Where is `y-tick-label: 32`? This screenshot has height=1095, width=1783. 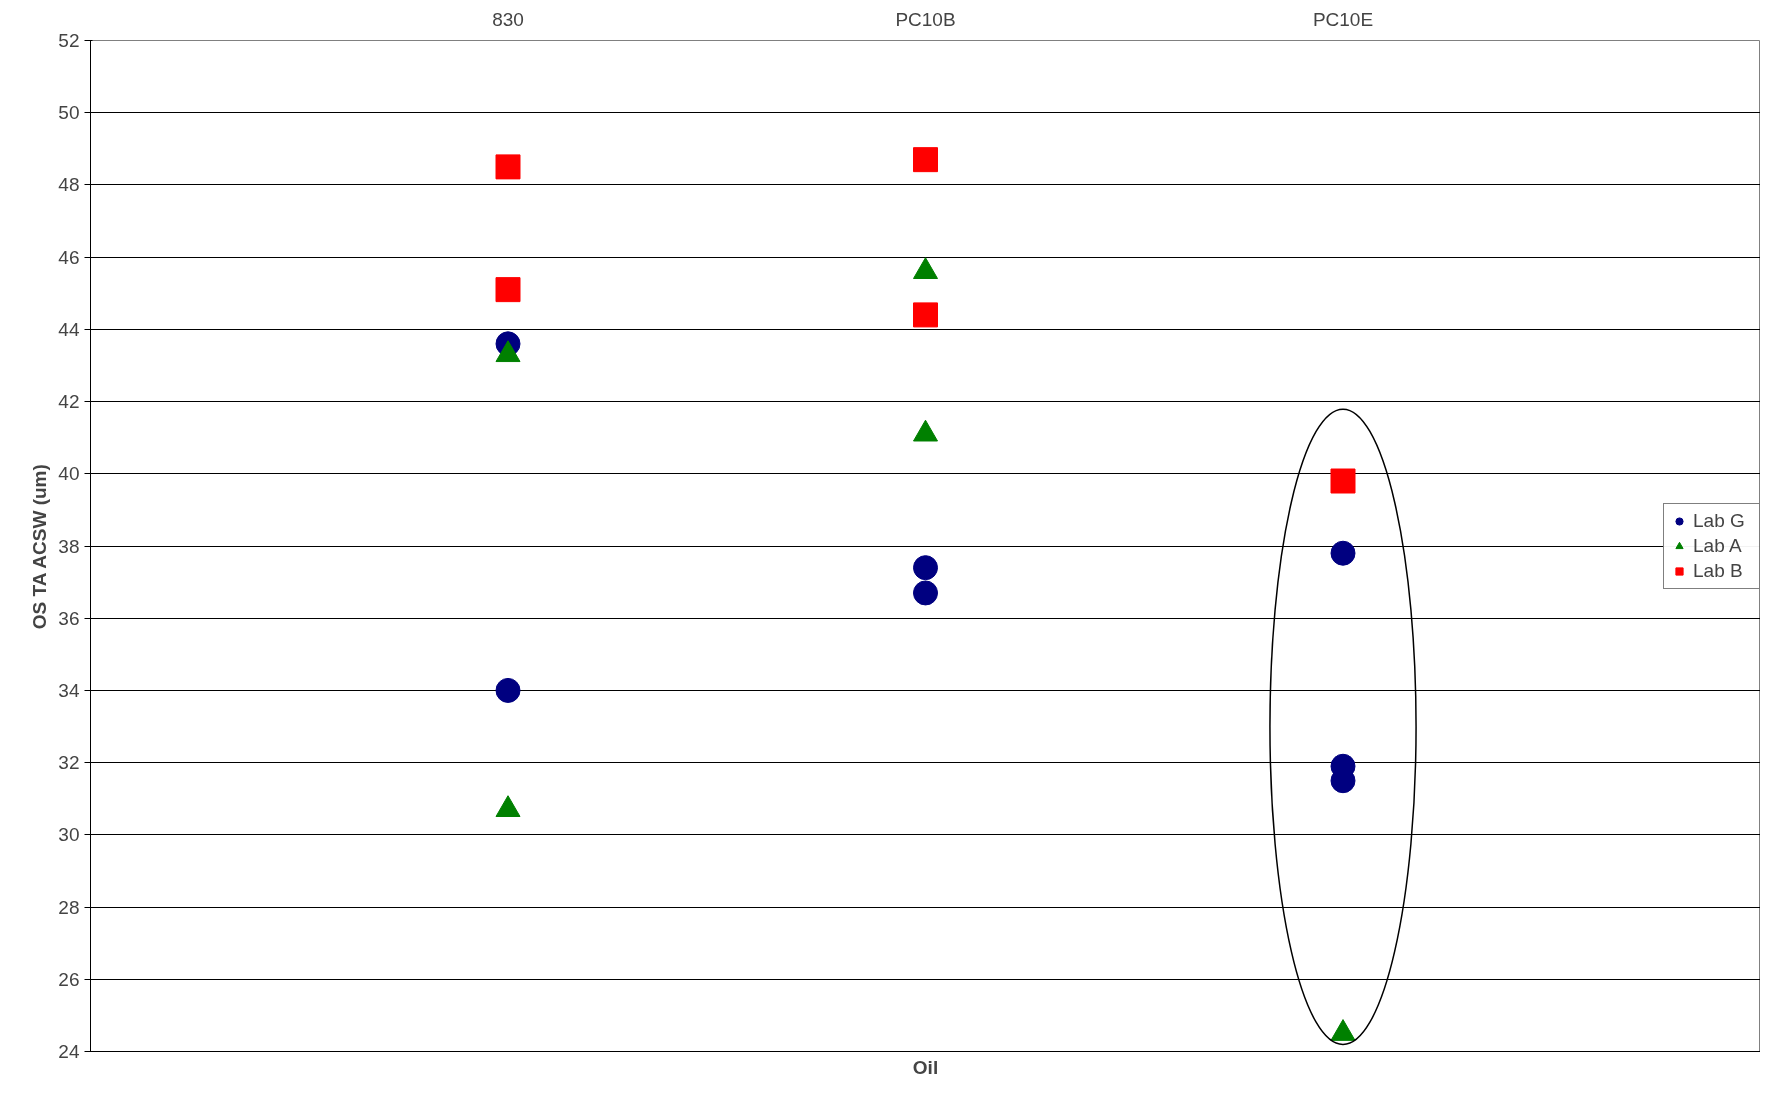 y-tick-label: 32 is located at coordinates (69, 763).